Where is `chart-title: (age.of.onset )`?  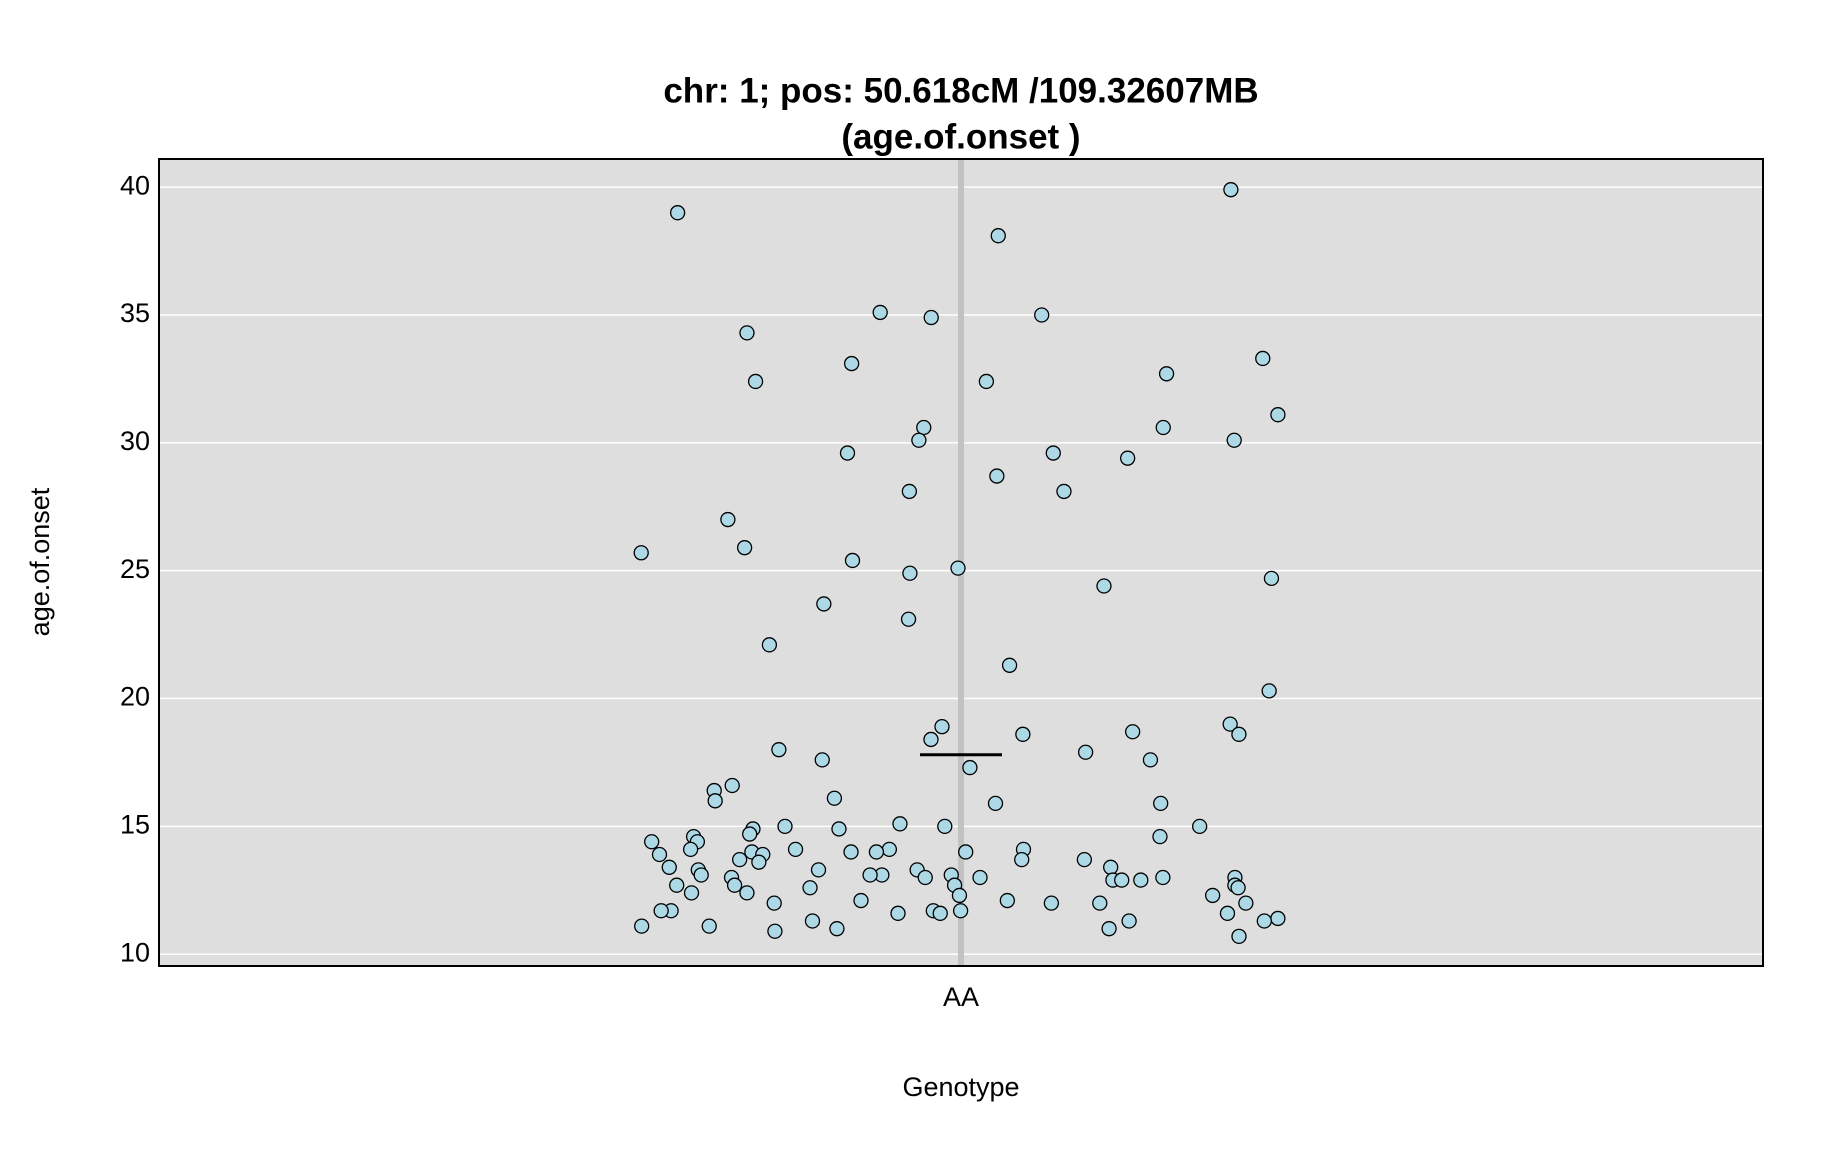 chart-title: (age.of.onset ) is located at coordinates (960, 136).